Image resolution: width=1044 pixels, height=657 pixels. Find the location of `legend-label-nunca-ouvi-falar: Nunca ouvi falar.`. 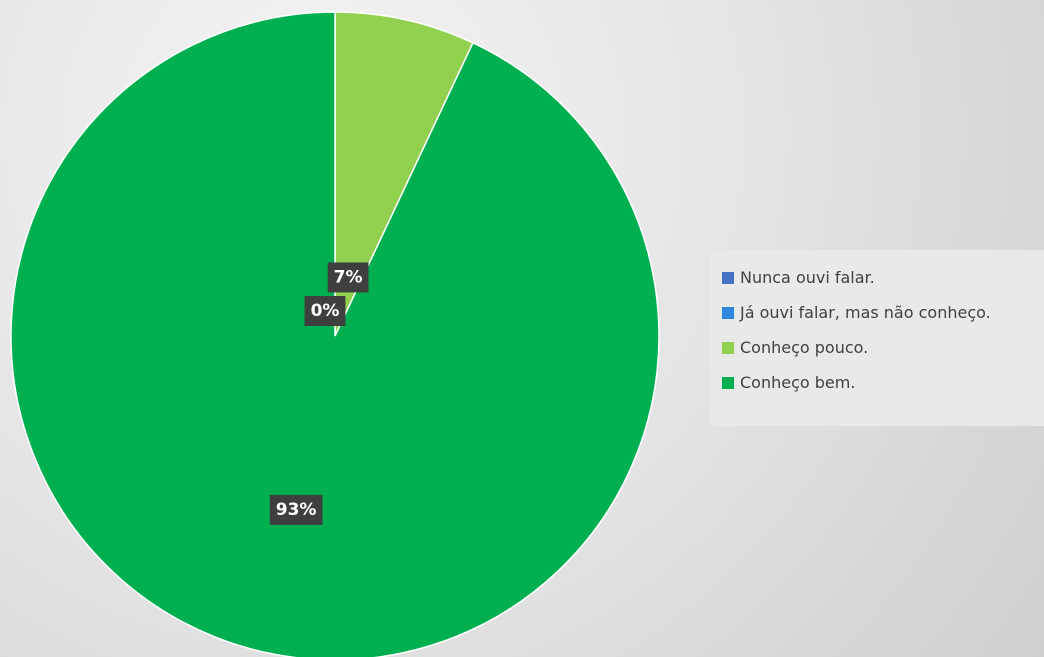

legend-label-nunca-ouvi-falar: Nunca ouvi falar. is located at coordinates (807, 277).